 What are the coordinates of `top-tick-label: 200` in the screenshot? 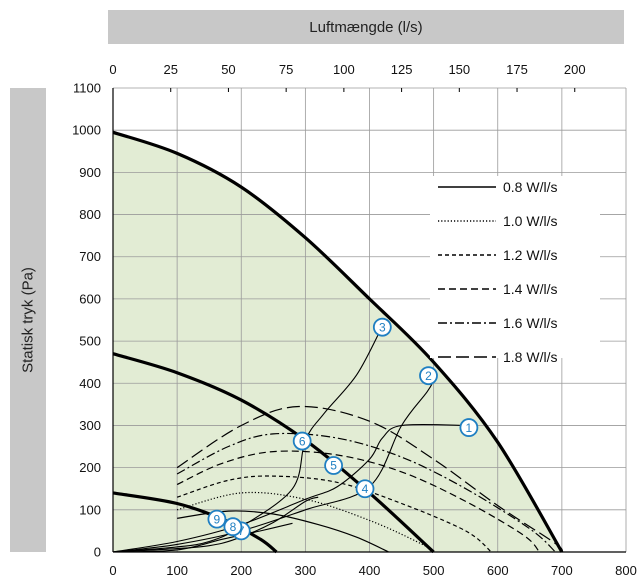 It's located at (575, 69).